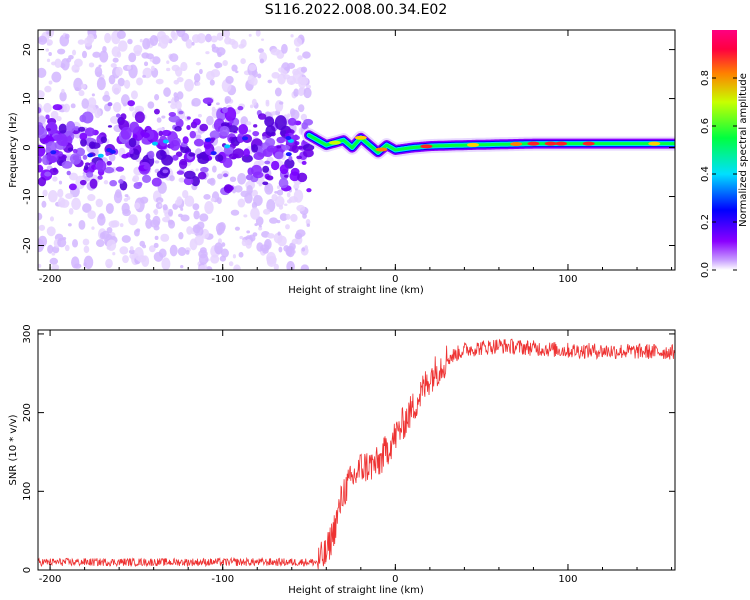 Image resolution: width=750 pixels, height=600 pixels. I want to click on spectrogram-xtick-label: -100, so click(222, 279).